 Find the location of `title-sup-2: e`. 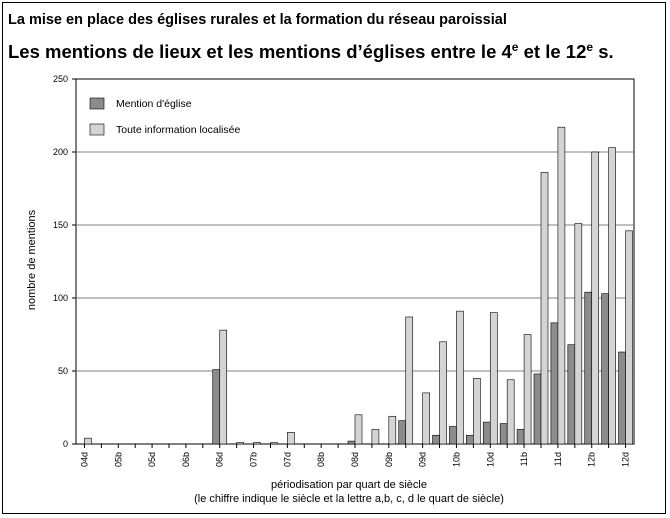

title-sup-2: e is located at coordinates (590, 47).